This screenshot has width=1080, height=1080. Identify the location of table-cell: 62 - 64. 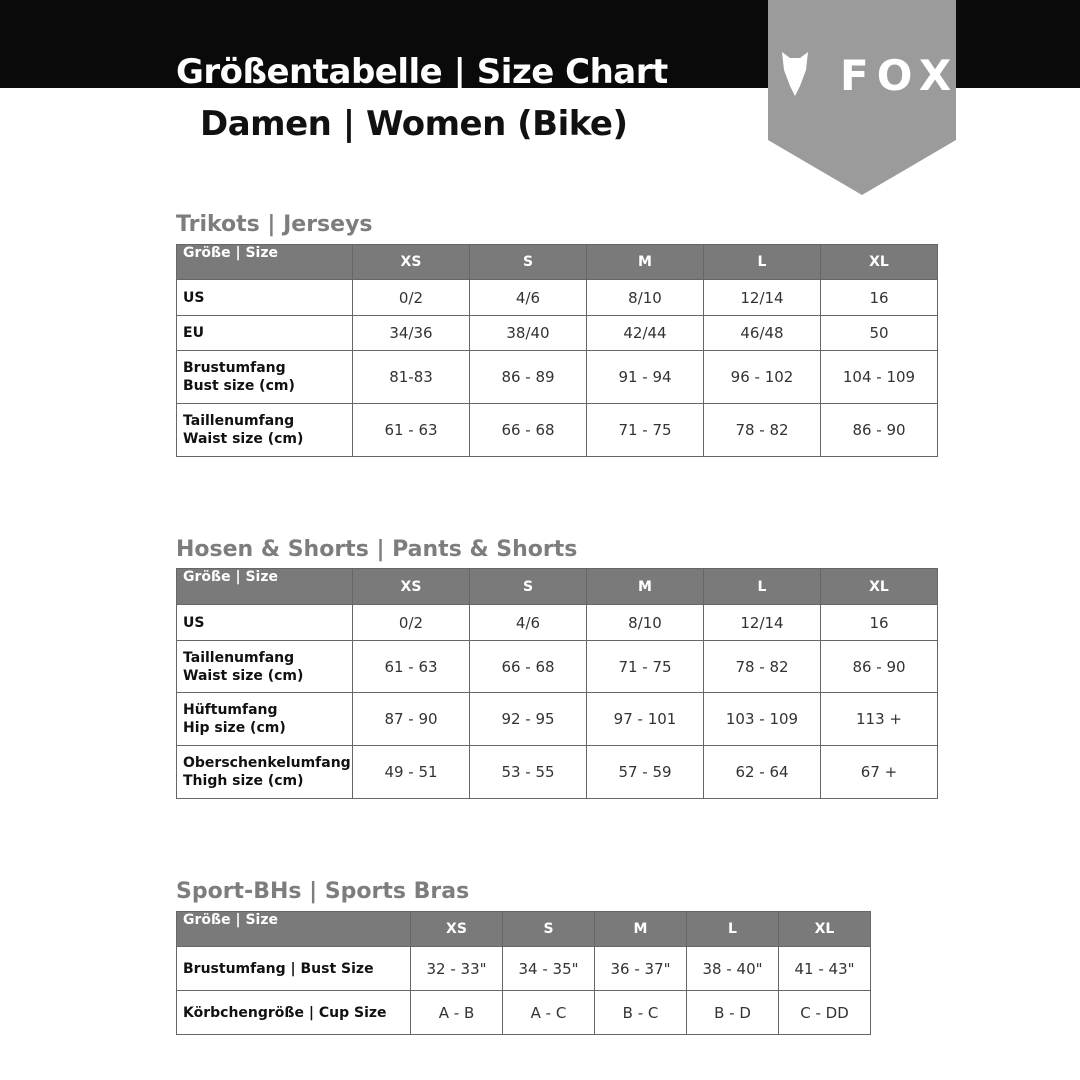
(762, 772).